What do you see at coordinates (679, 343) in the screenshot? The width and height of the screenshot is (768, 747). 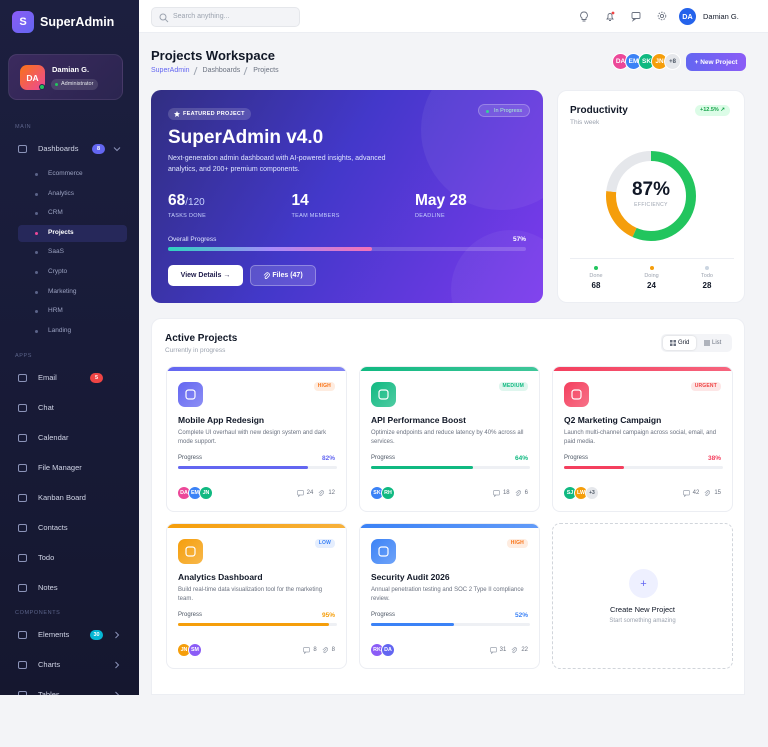 I see `view-option: Grid` at bounding box center [679, 343].